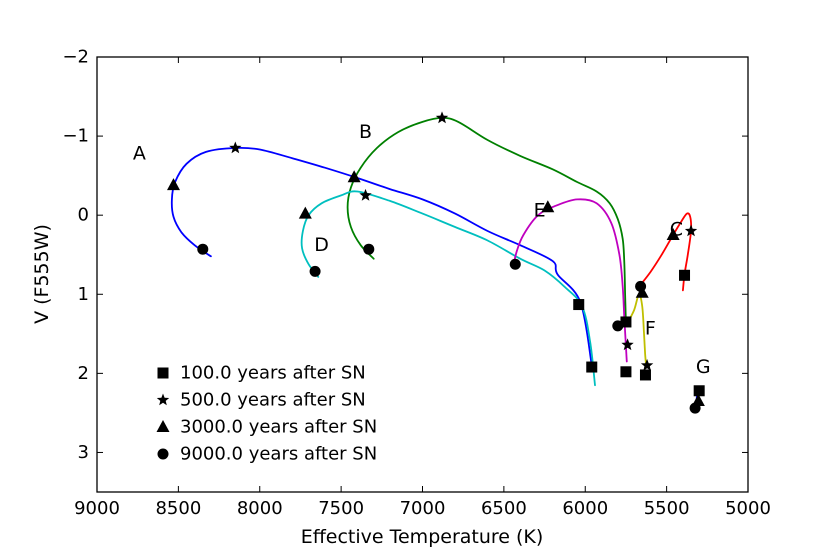  What do you see at coordinates (667, 508) in the screenshot?
I see `x-tick-label-5500: 5500` at bounding box center [667, 508].